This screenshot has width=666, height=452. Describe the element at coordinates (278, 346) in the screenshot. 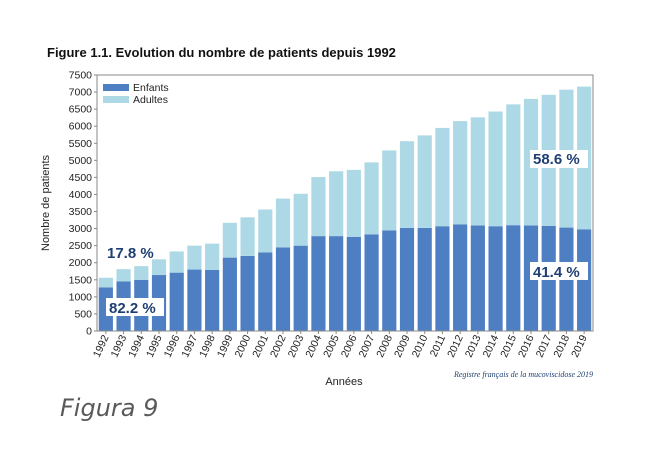

I see `x-tick-label-2002: 2002` at that location.